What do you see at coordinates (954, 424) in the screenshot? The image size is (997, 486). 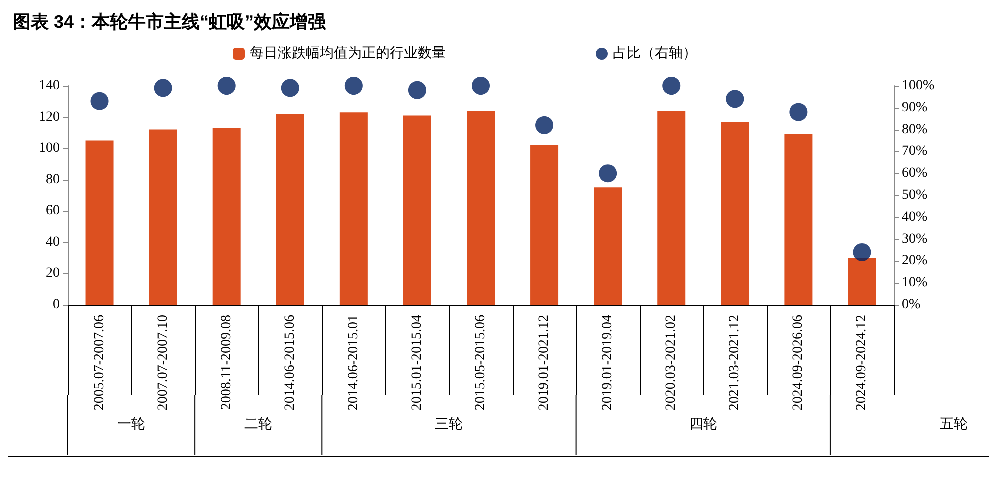 I see `text: 五轮` at bounding box center [954, 424].